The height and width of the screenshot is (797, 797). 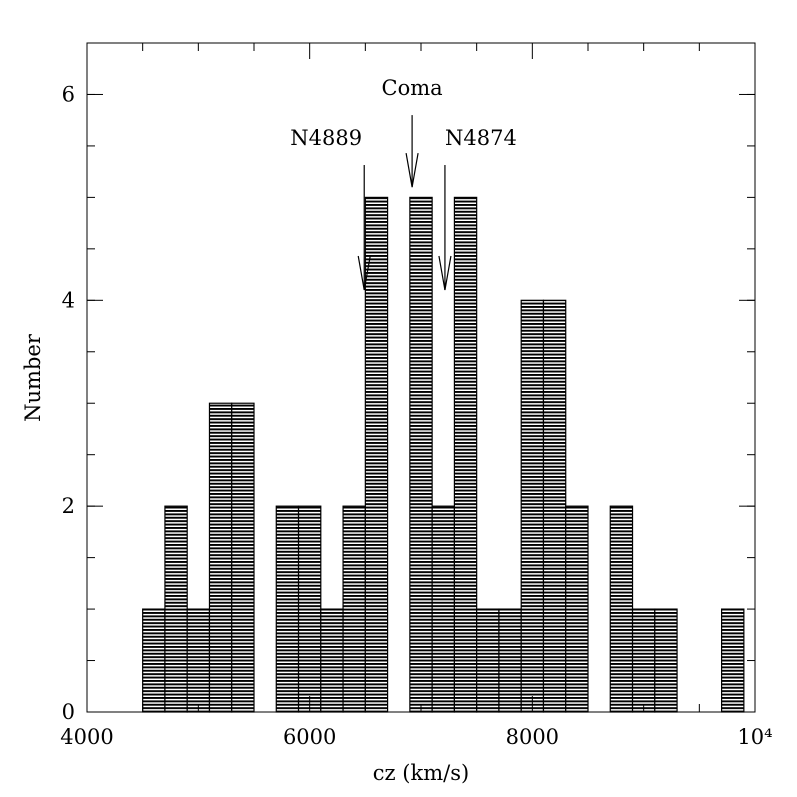 I want to click on annotation-text: Coma, so click(x=412, y=88).